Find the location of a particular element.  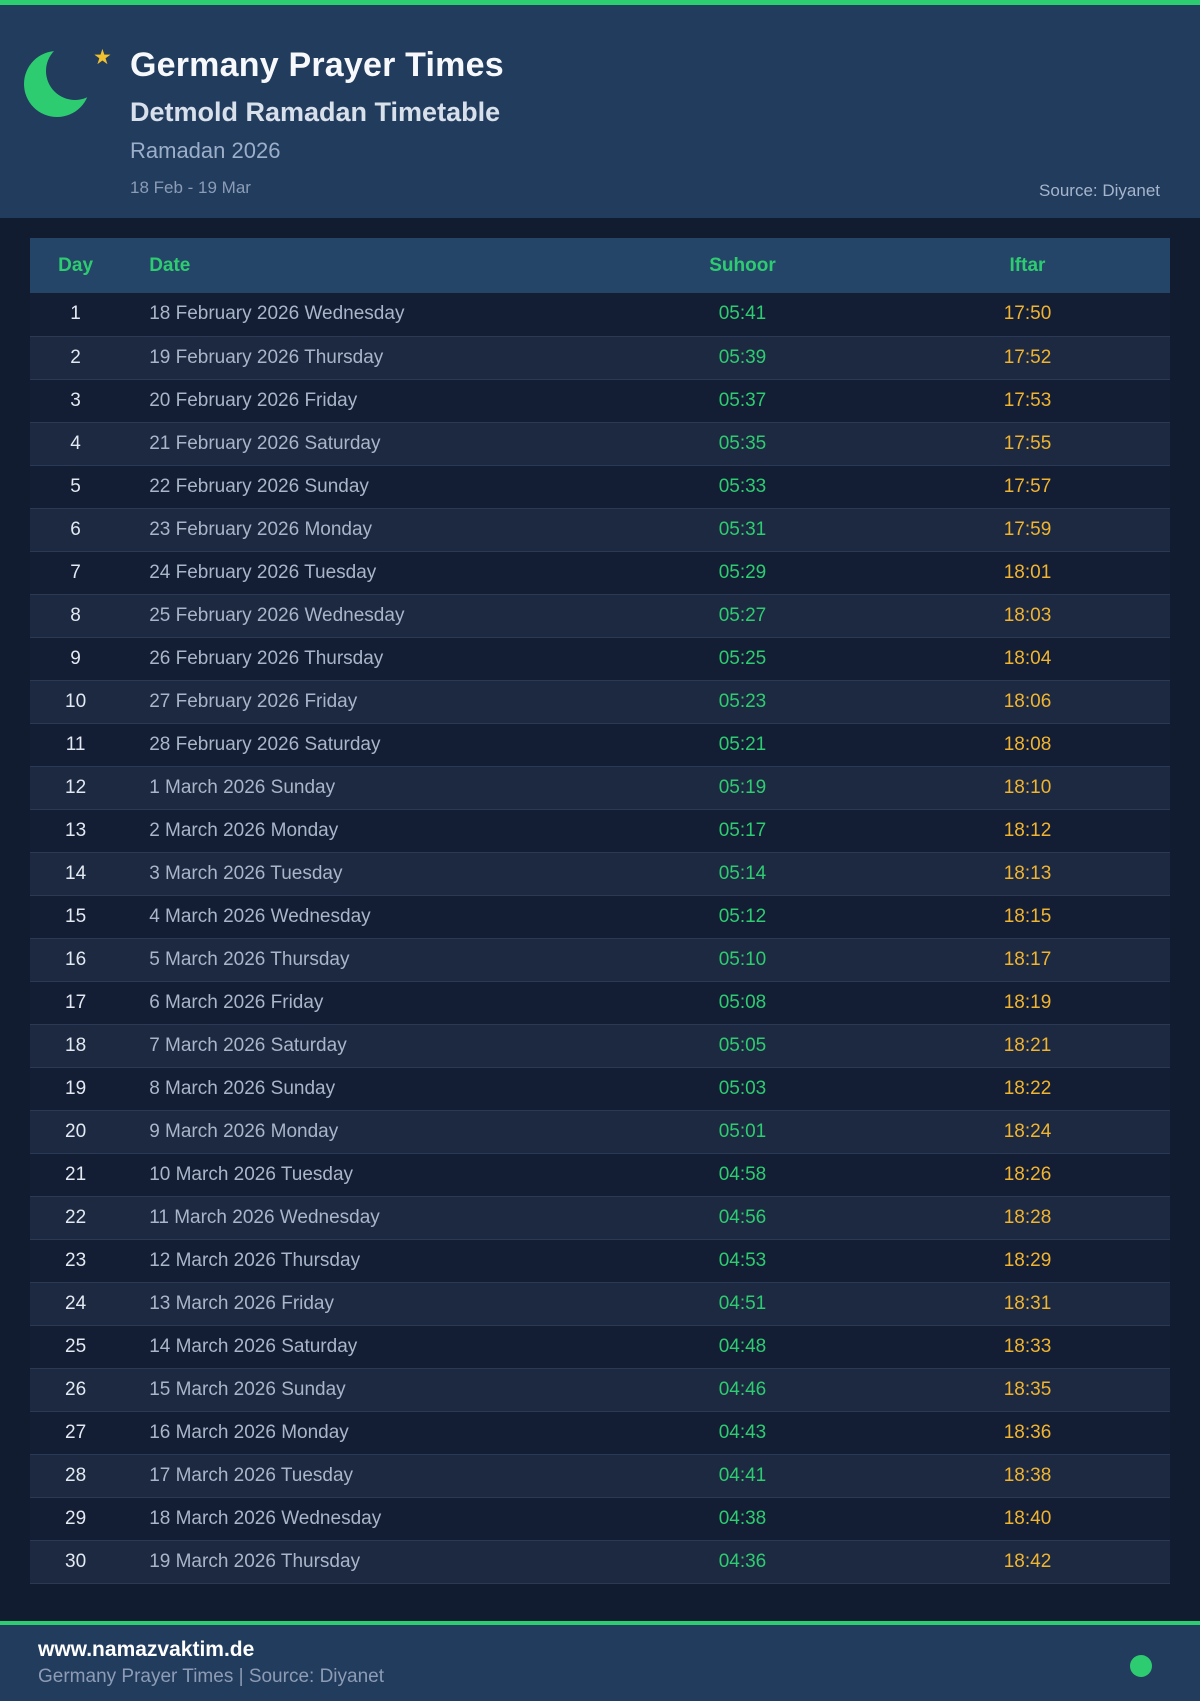

day-cell: 12 is located at coordinates (76, 787).